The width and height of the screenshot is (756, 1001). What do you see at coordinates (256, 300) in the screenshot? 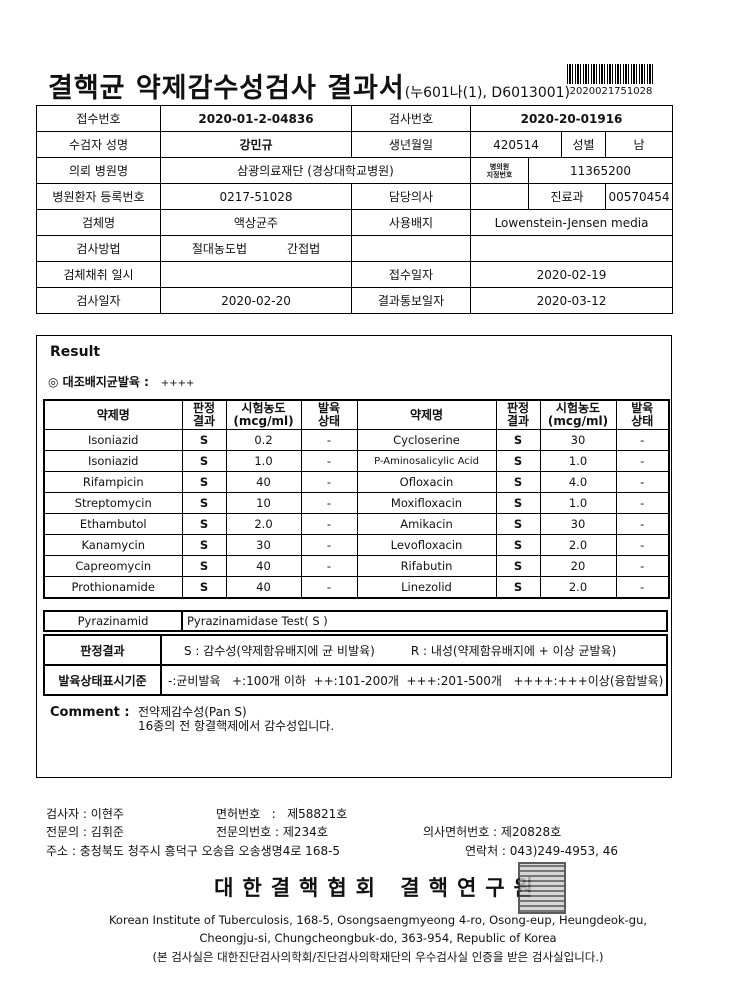
I see `test-date: 2020-02-20` at bounding box center [256, 300].